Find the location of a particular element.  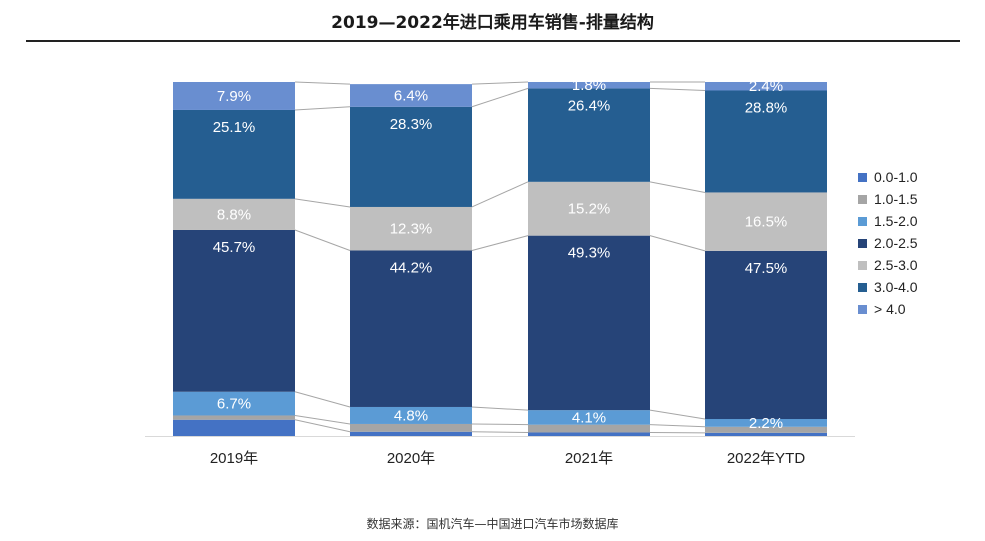

bar-segment-0.01.0-4 is located at coordinates (766, 434).